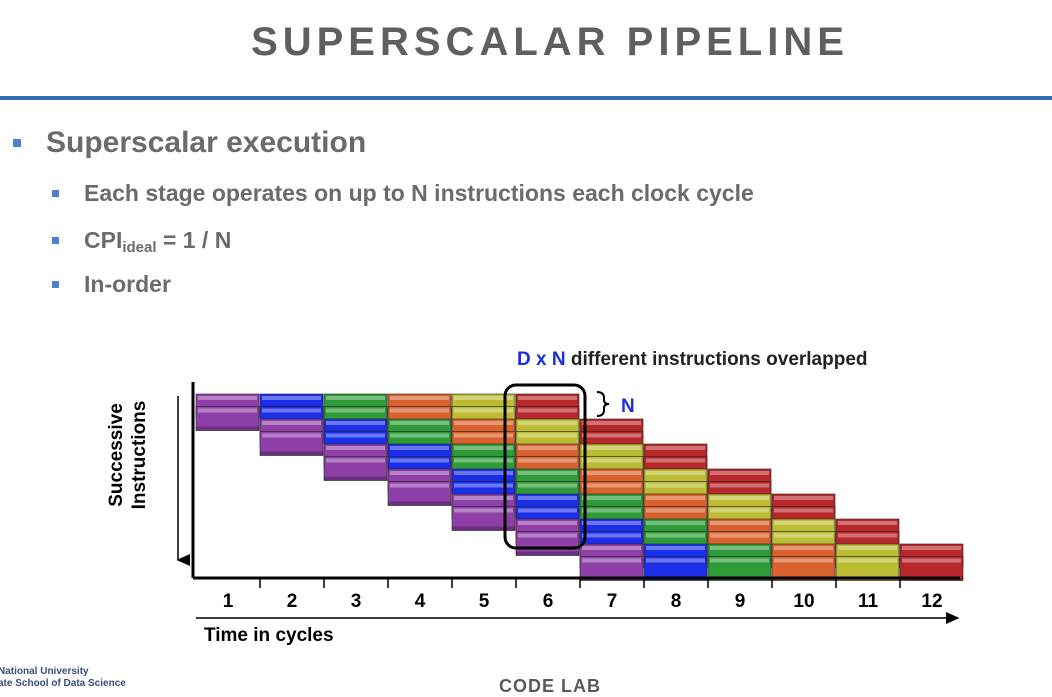 Image resolution: width=1052 pixels, height=697 pixels. I want to click on footer-org-line2: ate School of Data Science, so click(63, 683).